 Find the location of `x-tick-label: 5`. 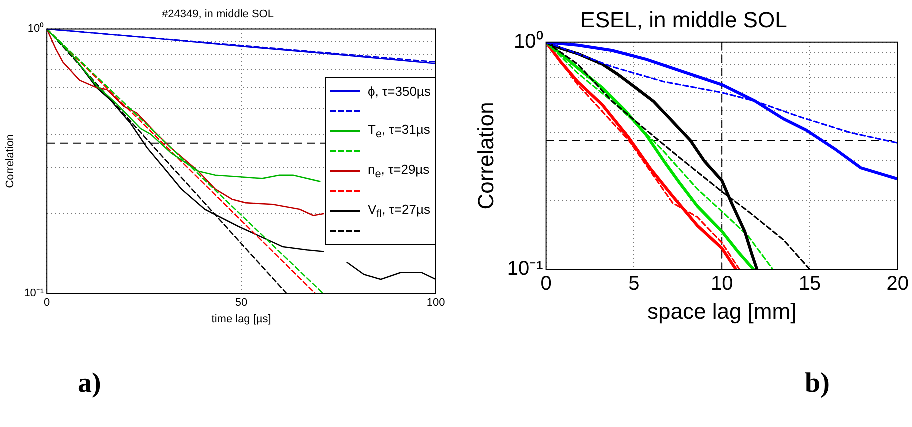

x-tick-label: 5 is located at coordinates (634, 284).